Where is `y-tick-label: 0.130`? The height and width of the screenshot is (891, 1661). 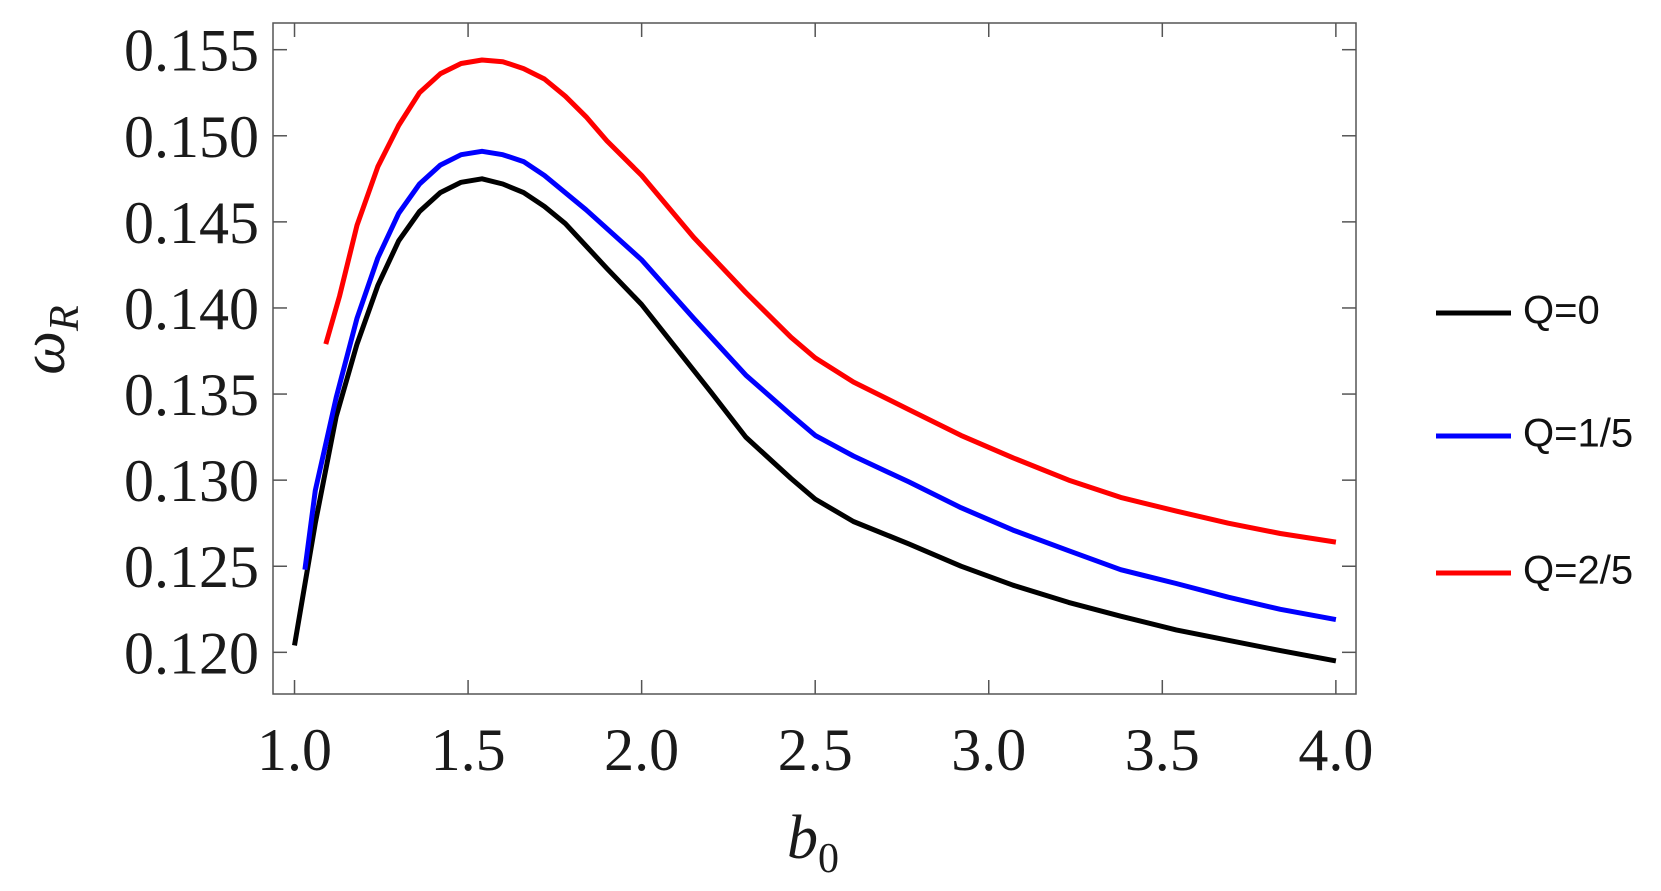 y-tick-label: 0.130 is located at coordinates (191, 481).